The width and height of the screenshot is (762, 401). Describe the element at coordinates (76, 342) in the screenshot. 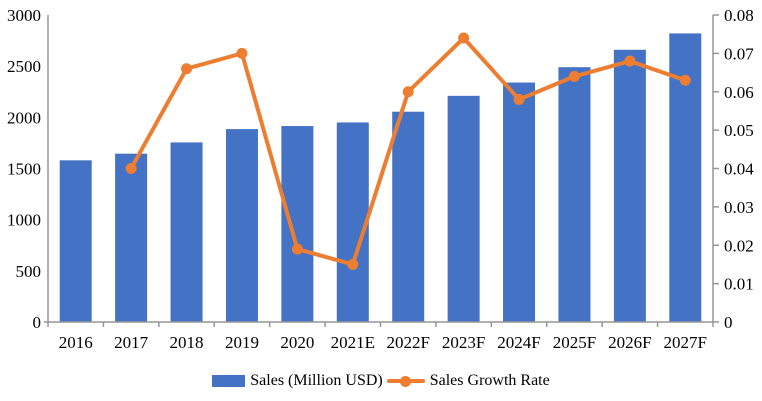

I see `x-axis-label-2016: 2016` at that location.